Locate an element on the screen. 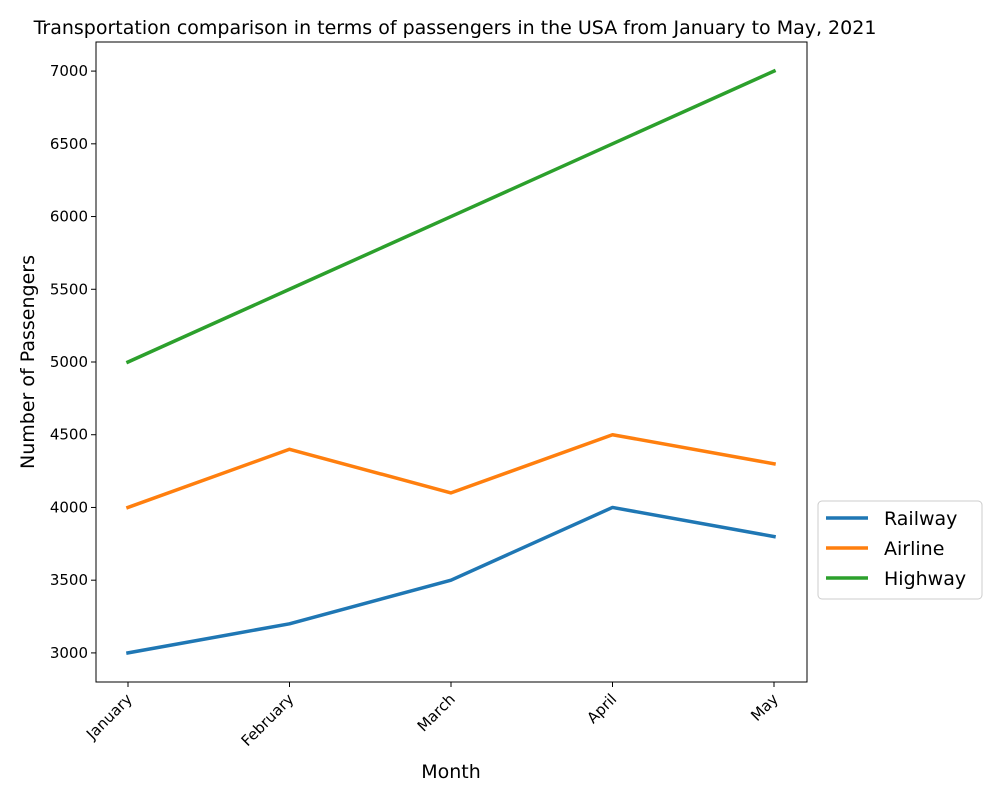 This screenshot has width=1000, height=800. series-line-airline is located at coordinates (451, 471).